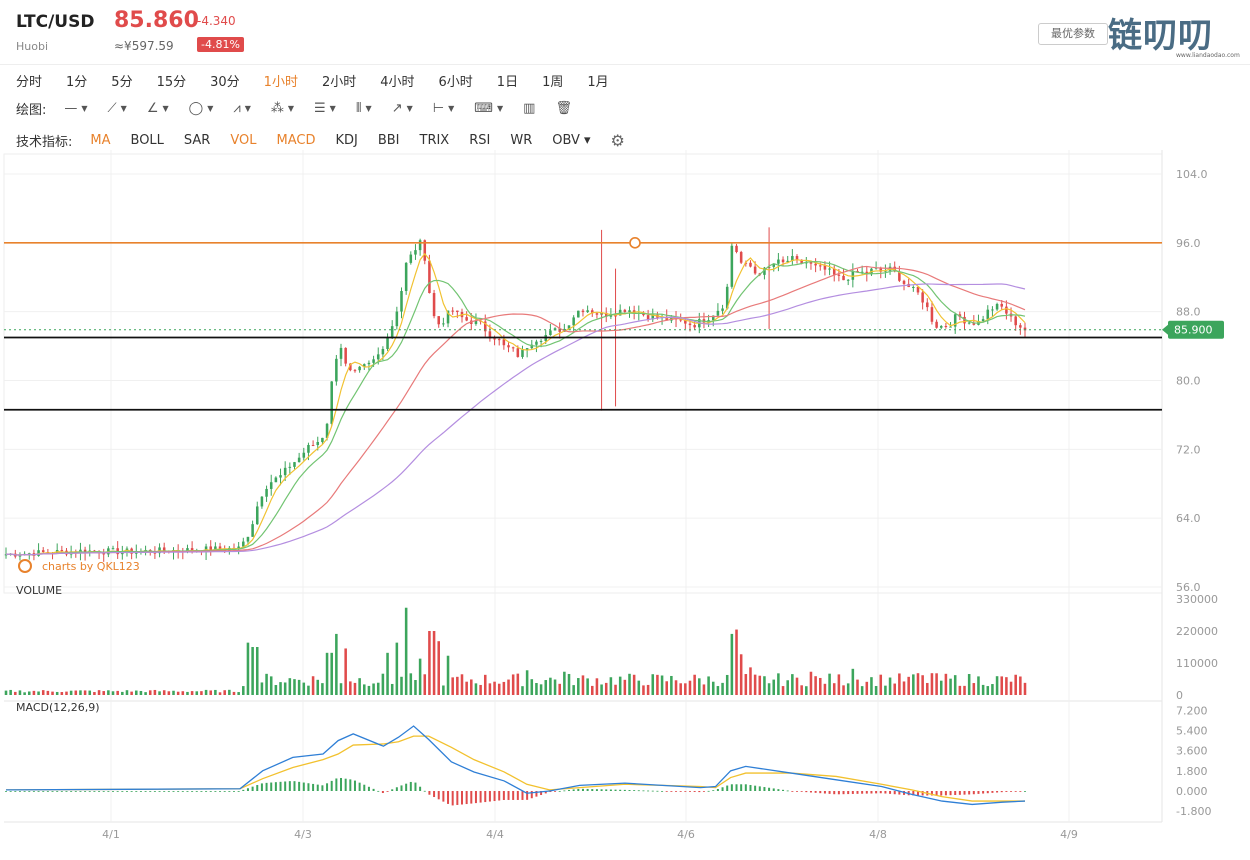  Describe the element at coordinates (617, 140) in the screenshot. I see `gear-icon: ⚙` at that location.